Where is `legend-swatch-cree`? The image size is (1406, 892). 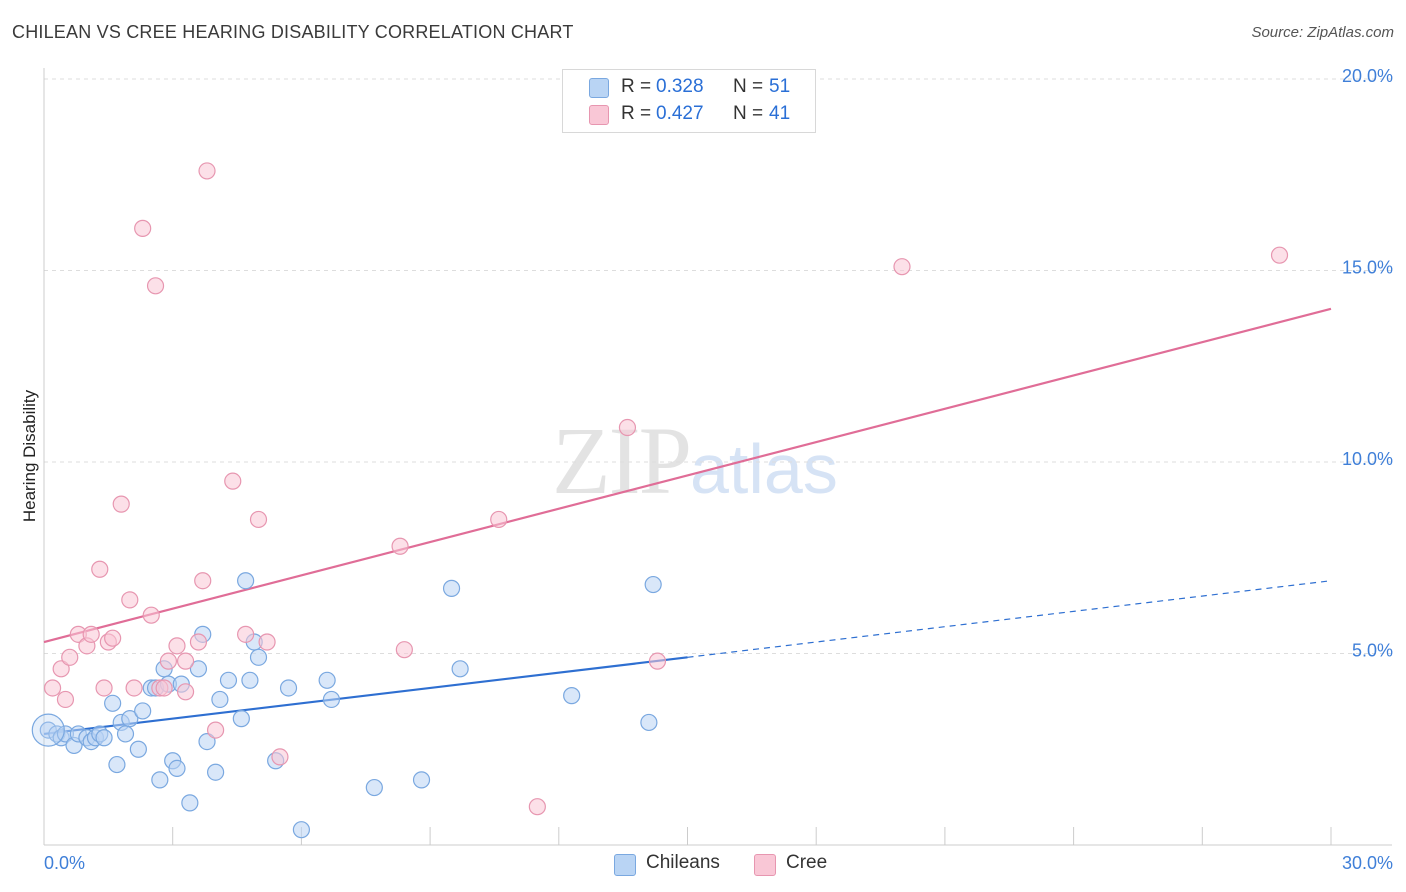 legend-swatch-cree is located at coordinates (599, 115).